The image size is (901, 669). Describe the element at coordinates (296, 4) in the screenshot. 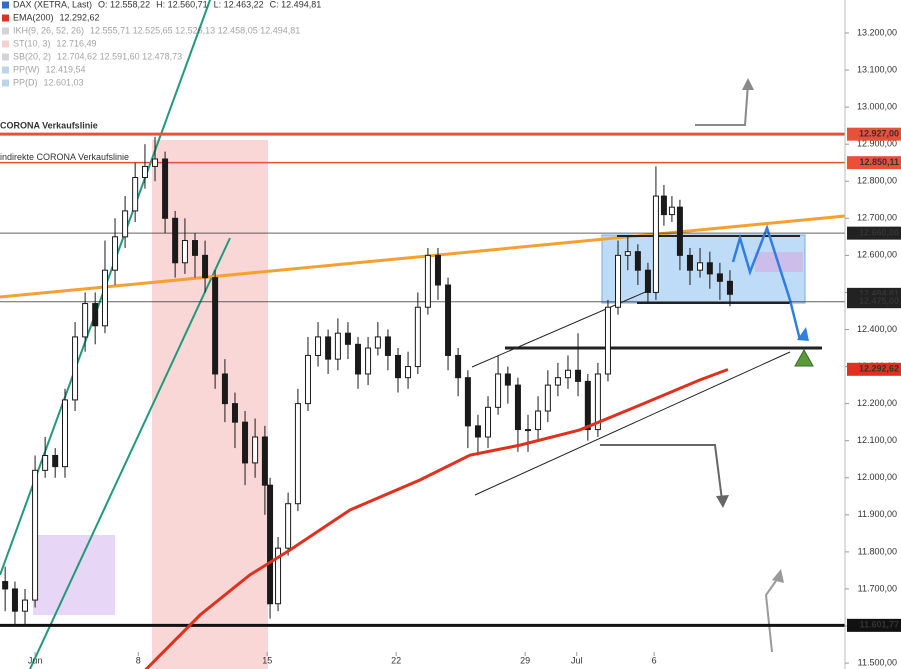

I see `legend-value: C: 12.494,81` at that location.